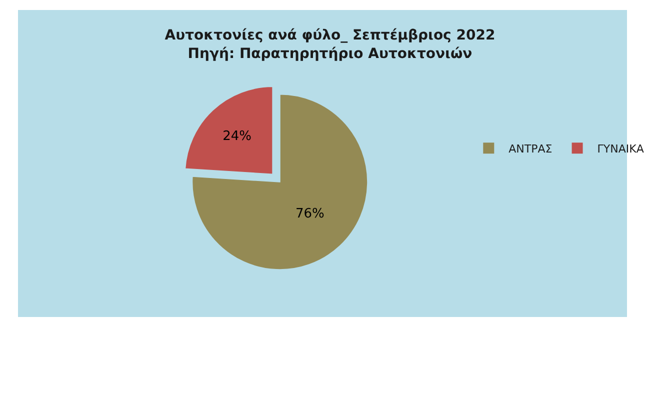 The width and height of the screenshot is (660, 397). I want to click on legend-label: ΑΝΤΡΑΣ, so click(530, 149).